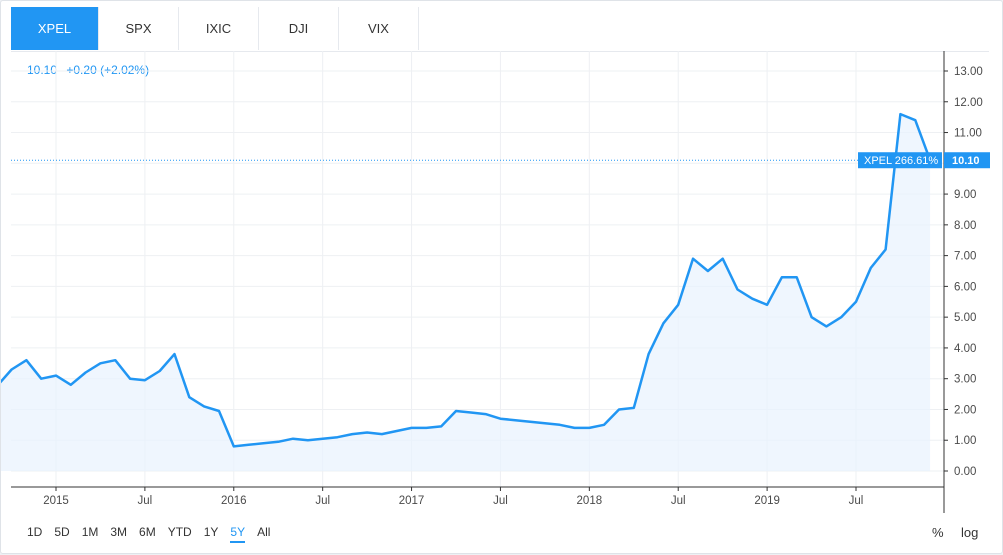 This screenshot has height=555, width=1003. What do you see at coordinates (379, 28) in the screenshot?
I see `tab-vix: VIX` at bounding box center [379, 28].